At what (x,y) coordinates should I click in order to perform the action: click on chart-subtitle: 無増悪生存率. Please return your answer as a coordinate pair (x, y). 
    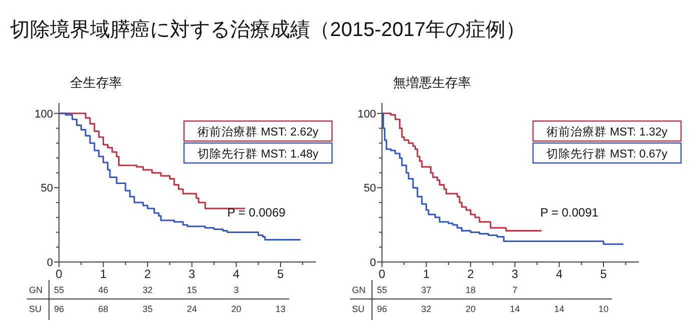
    Looking at the image, I should click on (432, 82).